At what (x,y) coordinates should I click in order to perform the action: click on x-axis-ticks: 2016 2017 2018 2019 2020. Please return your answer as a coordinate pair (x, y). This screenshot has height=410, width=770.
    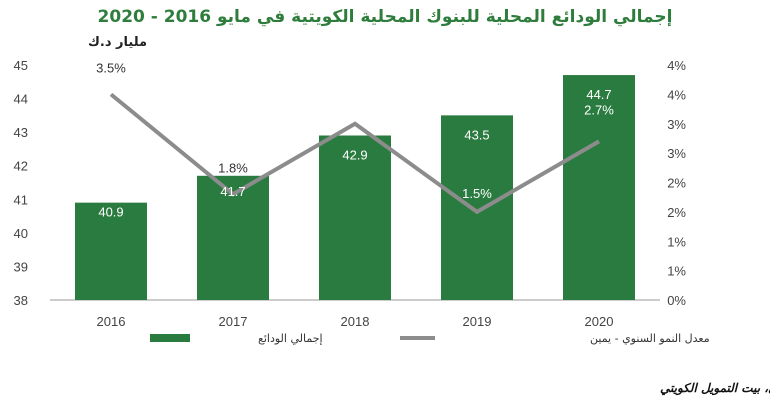
    Looking at the image, I should click on (355, 321).